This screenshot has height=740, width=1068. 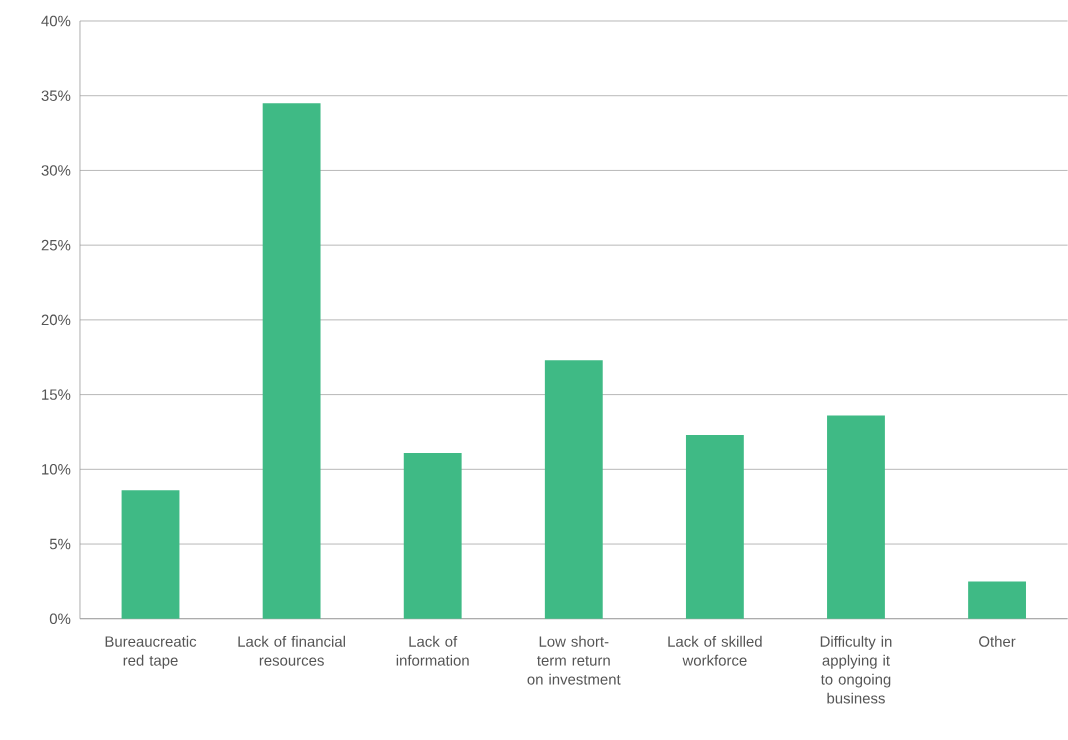 I want to click on y-tick-label: 35%, so click(x=56, y=96).